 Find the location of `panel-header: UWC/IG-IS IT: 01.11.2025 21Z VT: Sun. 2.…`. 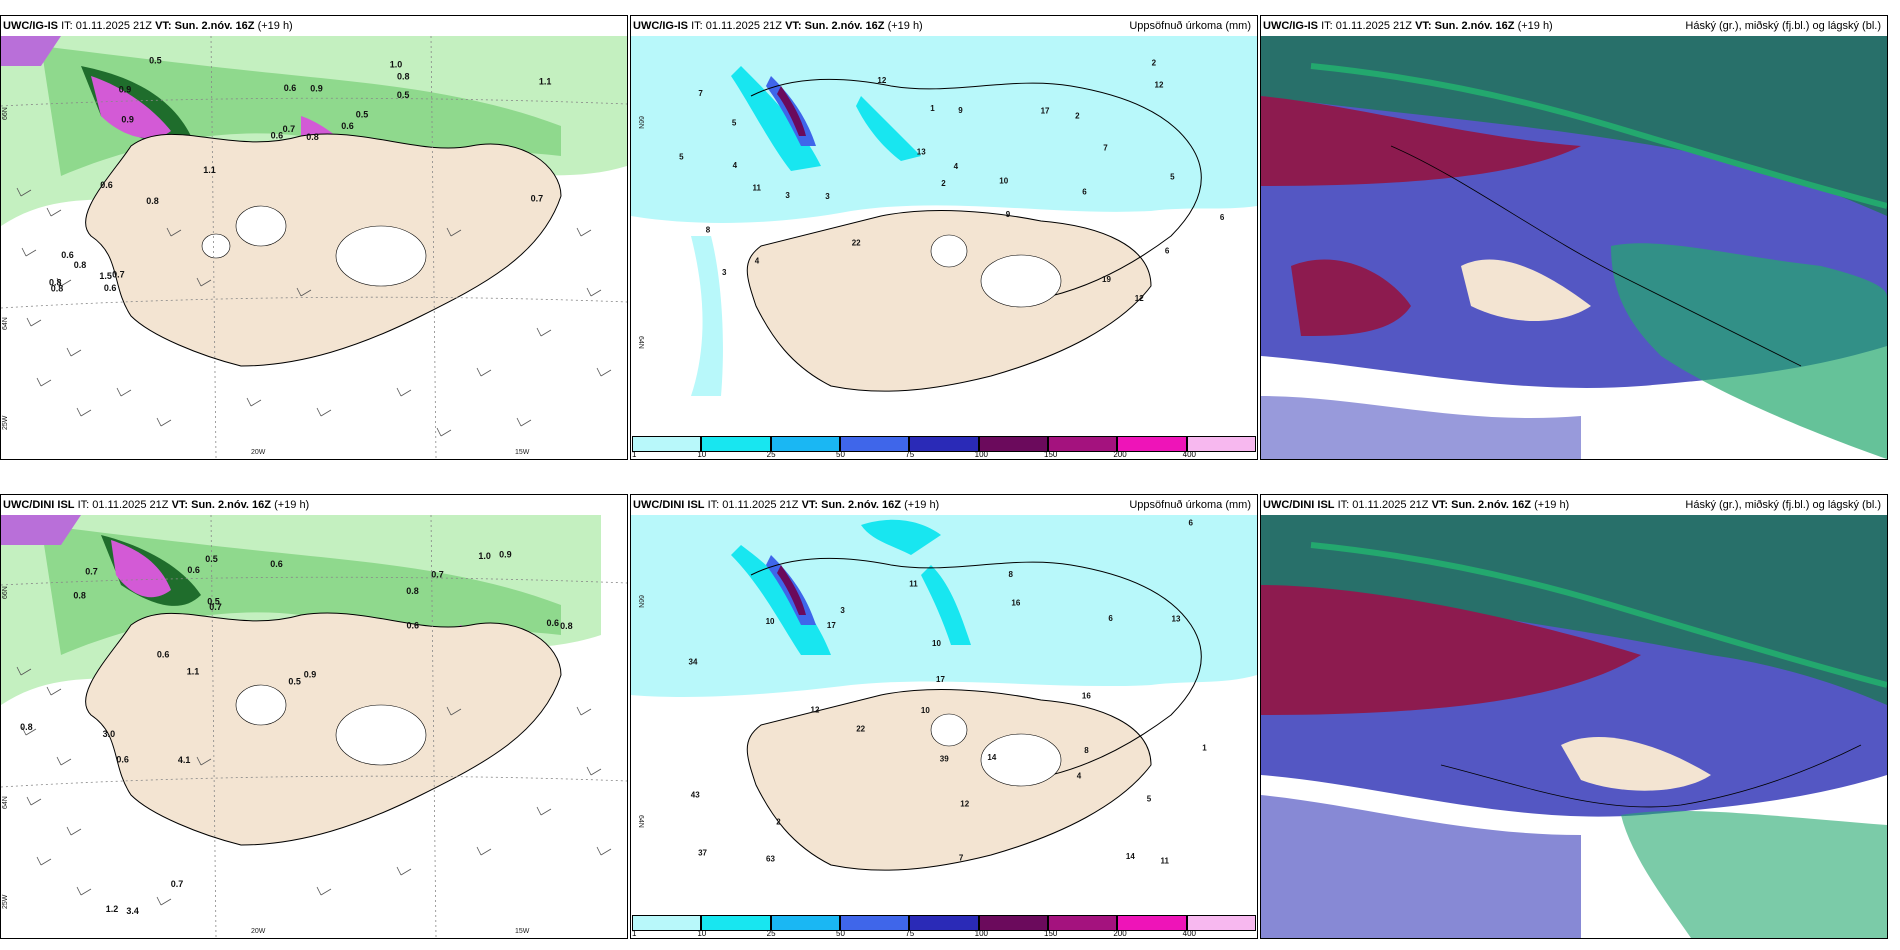

panel-header: UWC/IG-IS IT: 01.11.2025 21Z VT: Sun. 2.… is located at coordinates (314, 26).